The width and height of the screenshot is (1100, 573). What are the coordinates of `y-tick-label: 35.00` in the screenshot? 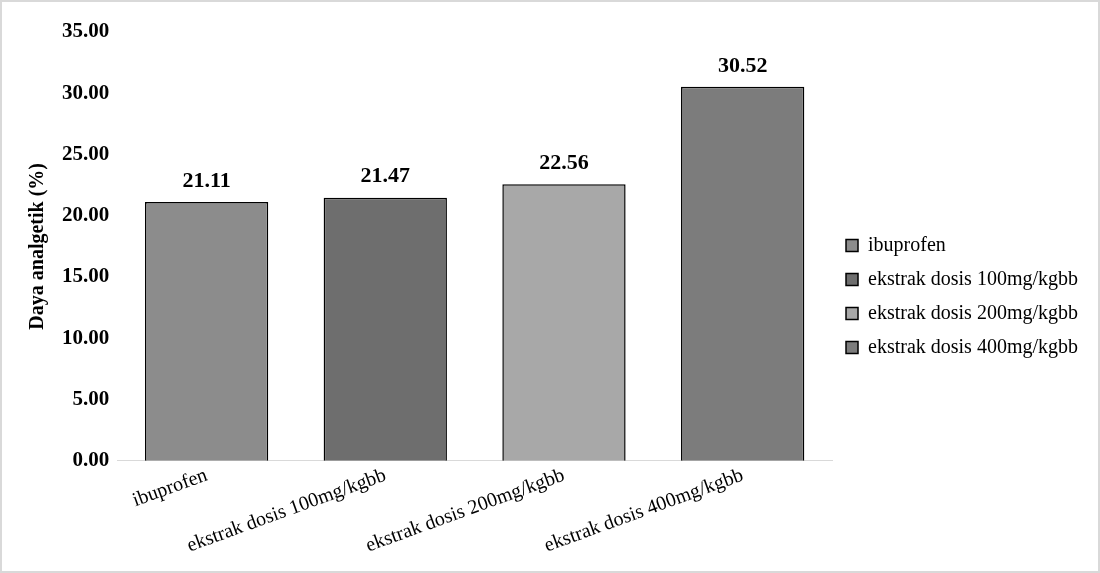 It's located at (86, 30).